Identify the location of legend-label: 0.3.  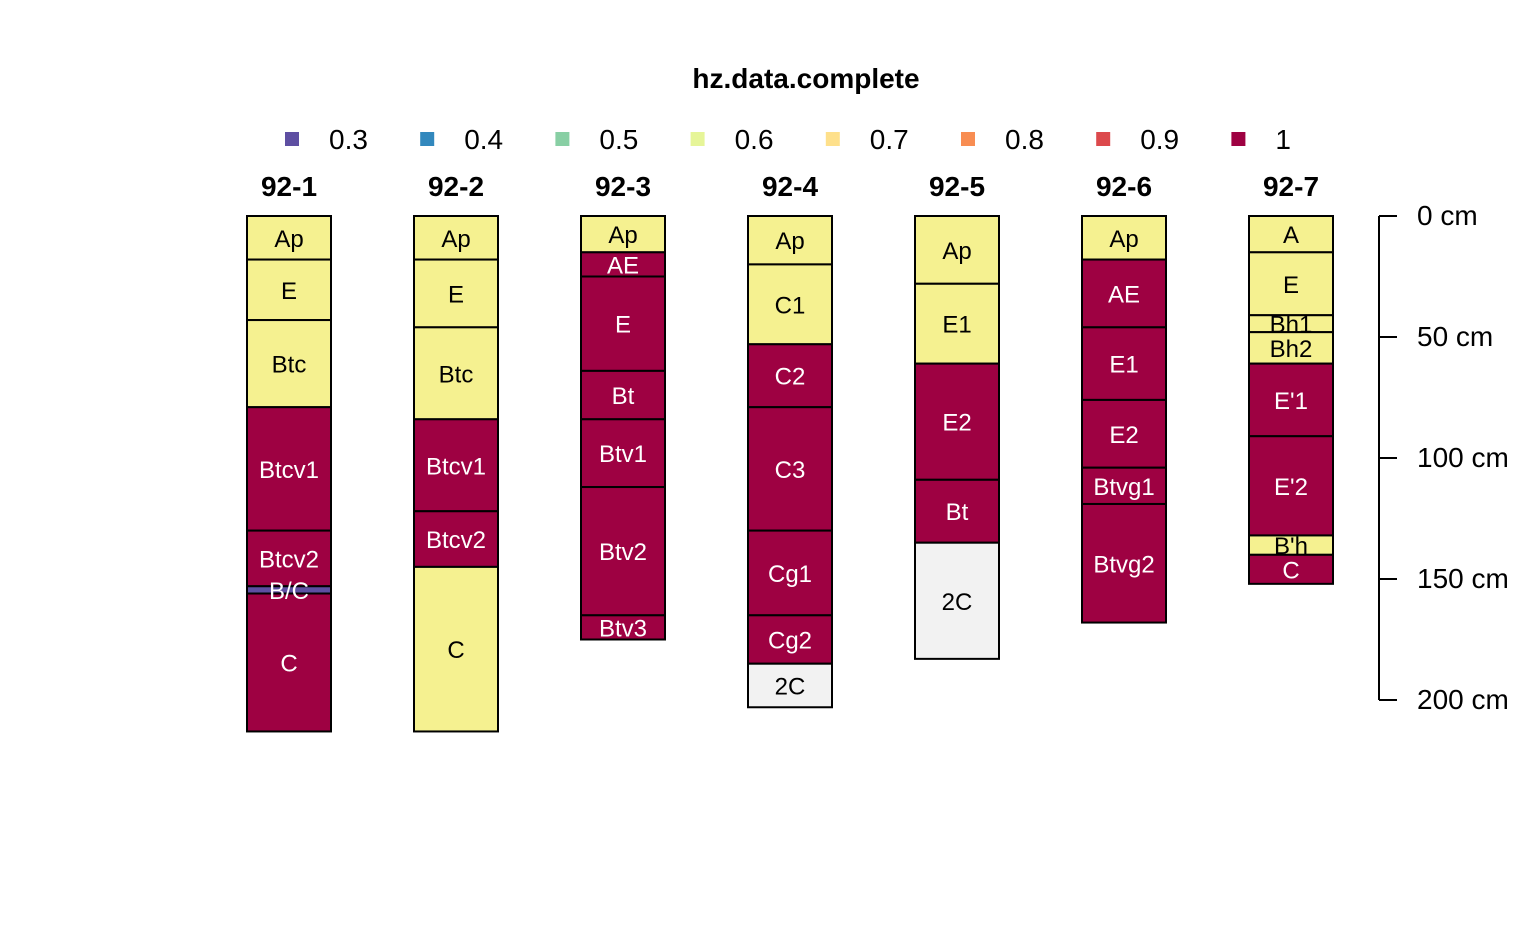
(348, 139).